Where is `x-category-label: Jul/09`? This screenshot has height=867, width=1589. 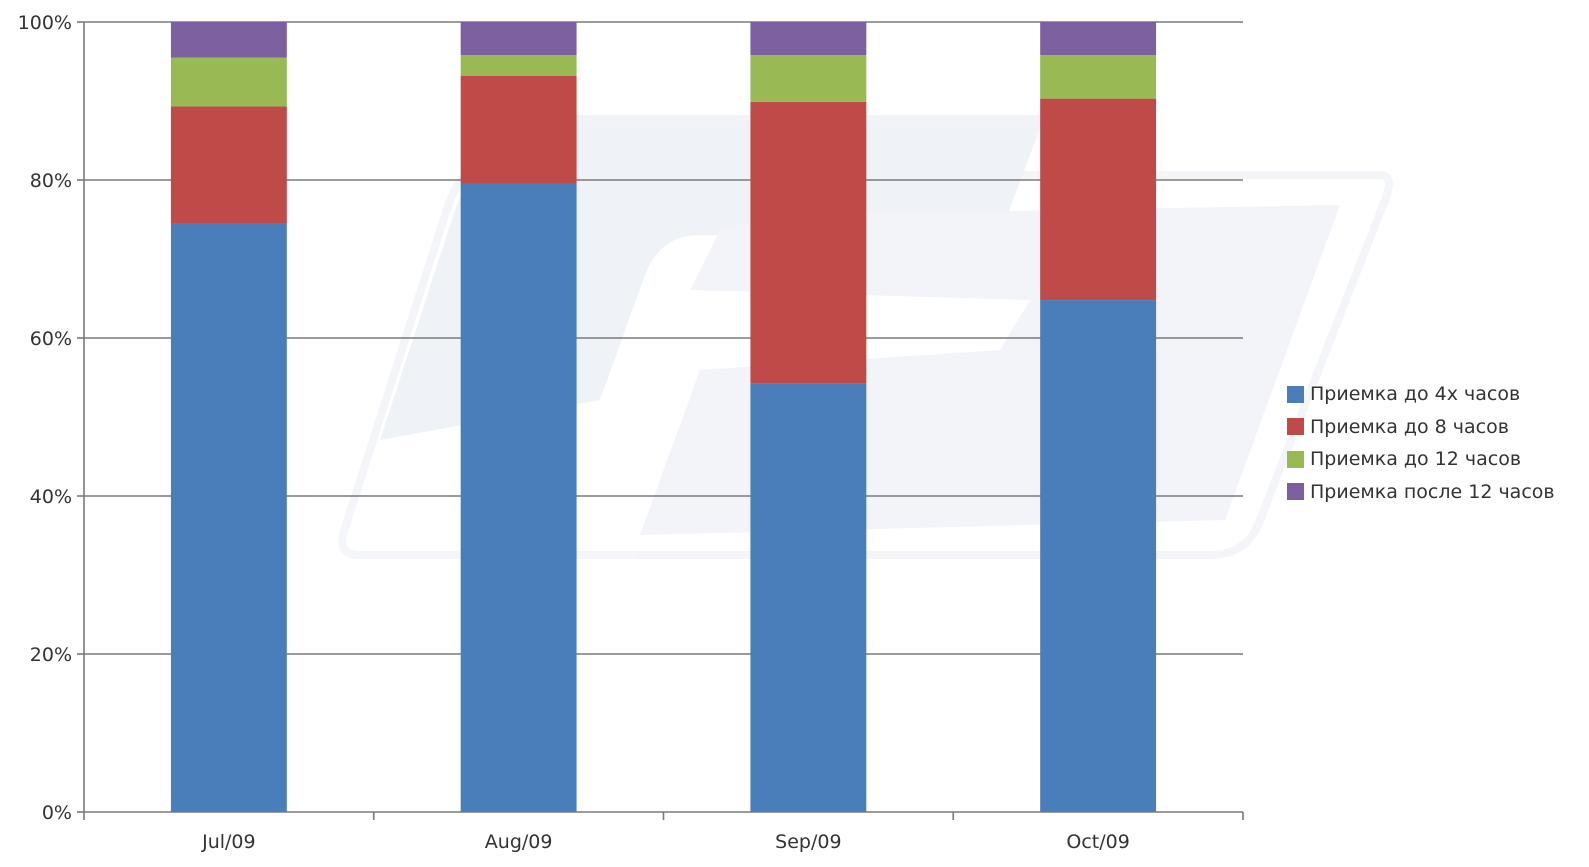 x-category-label: Jul/09 is located at coordinates (228, 842).